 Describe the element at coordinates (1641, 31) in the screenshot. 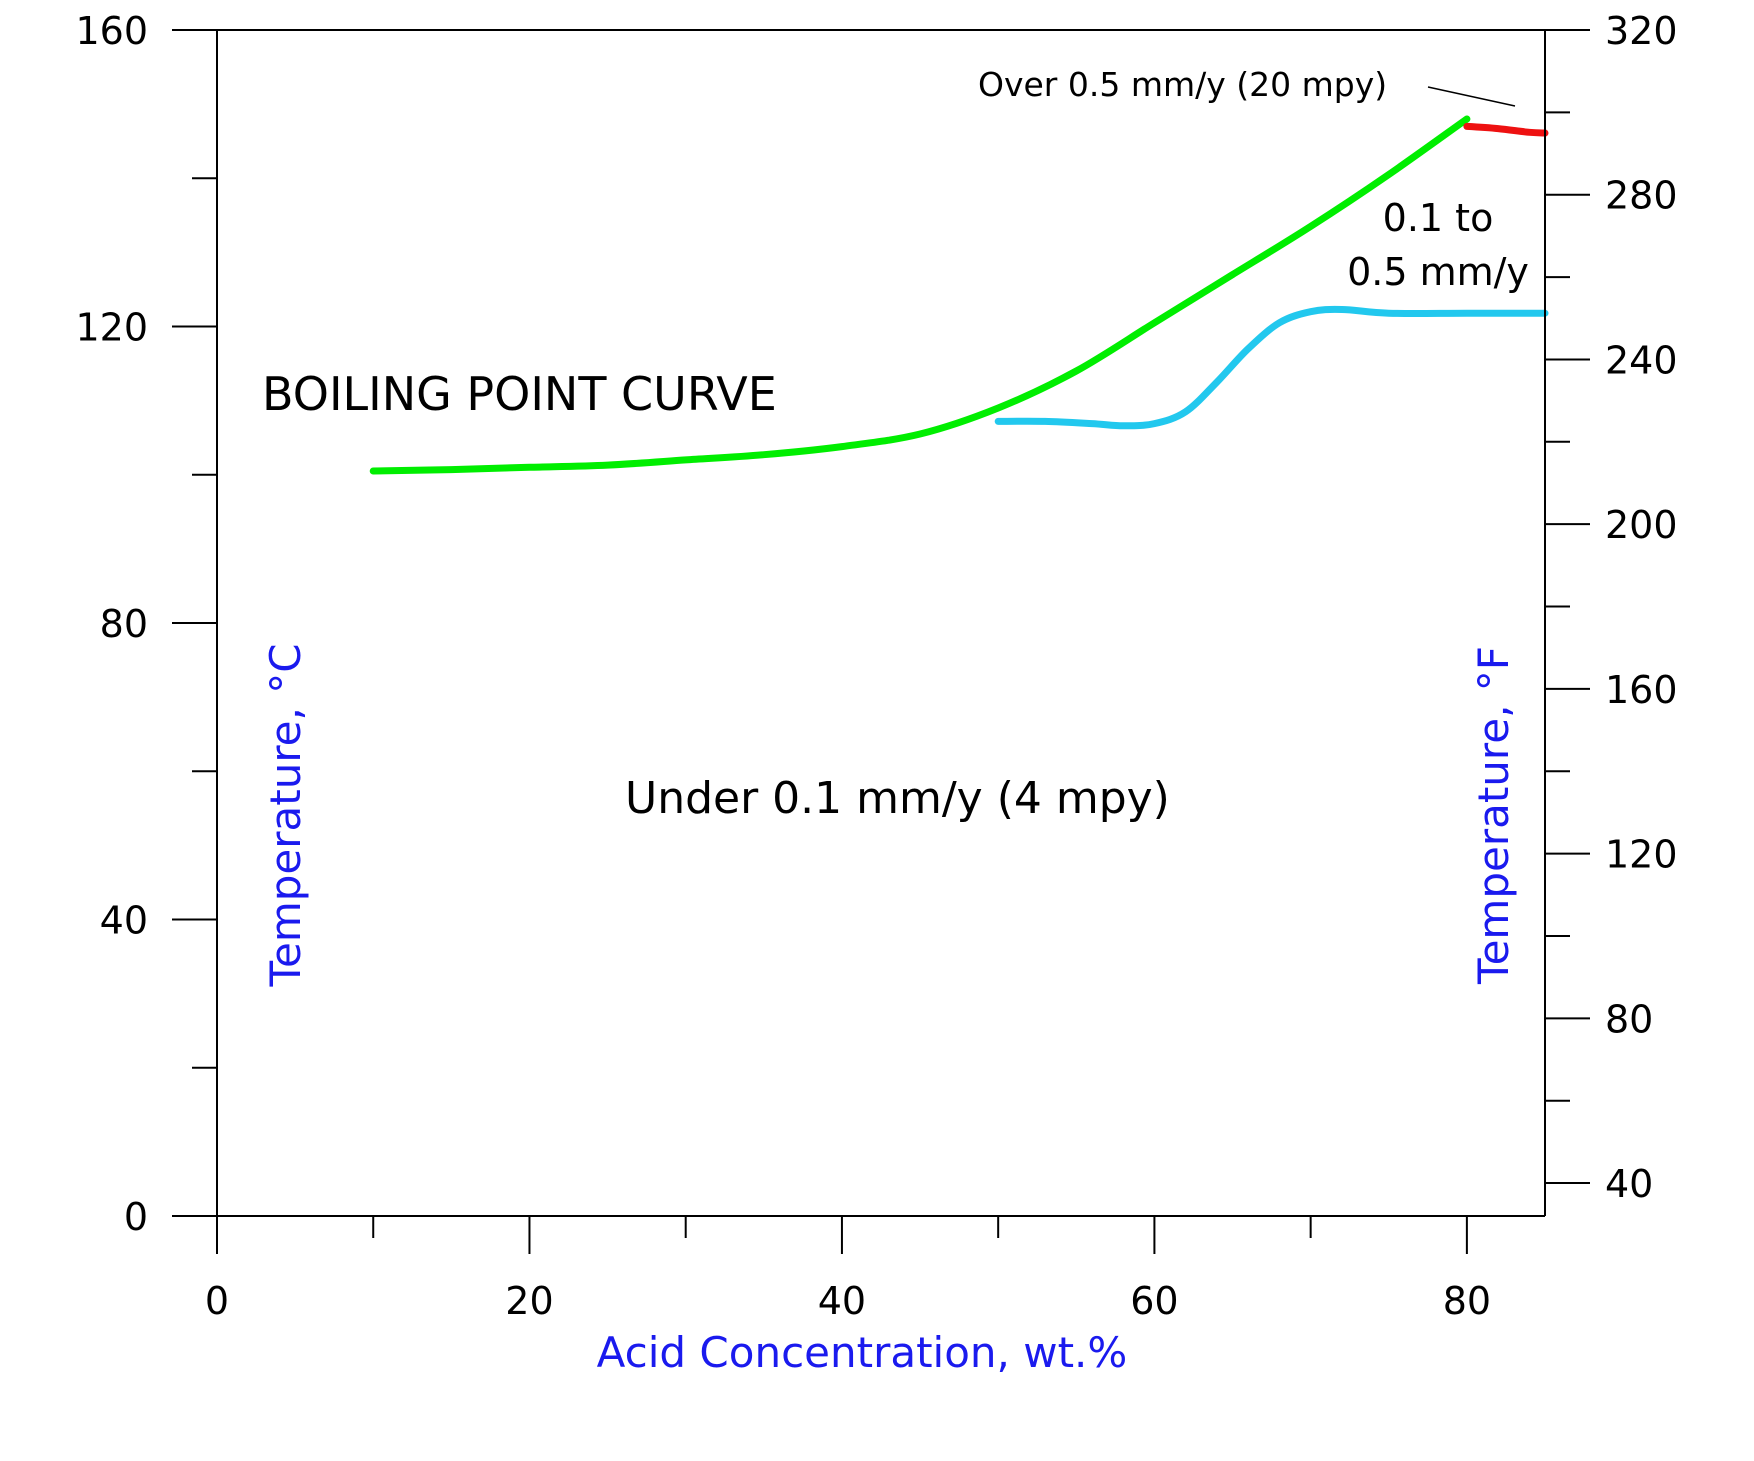

I see `y2-tick-label: 320` at that location.